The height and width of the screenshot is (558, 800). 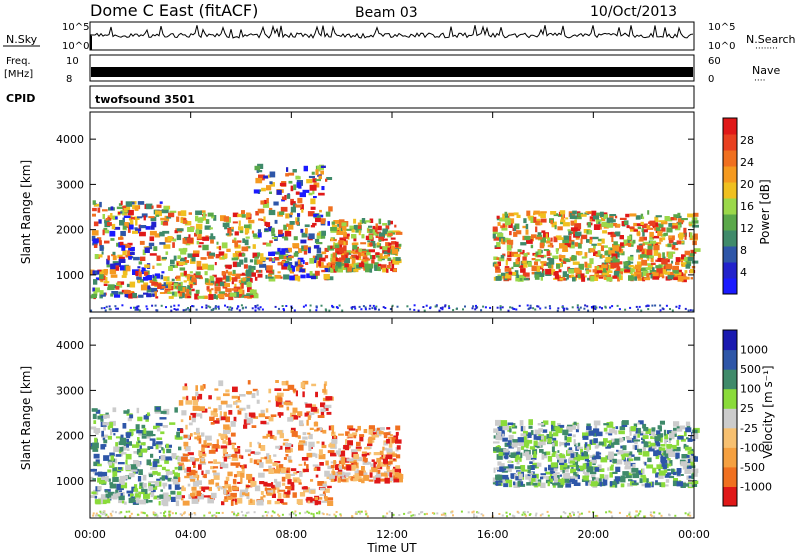 What do you see at coordinates (392, 70) in the screenshot?
I see `freq-panel: Freq. [MHz] 10 8 60 0 Nave ····` at bounding box center [392, 70].